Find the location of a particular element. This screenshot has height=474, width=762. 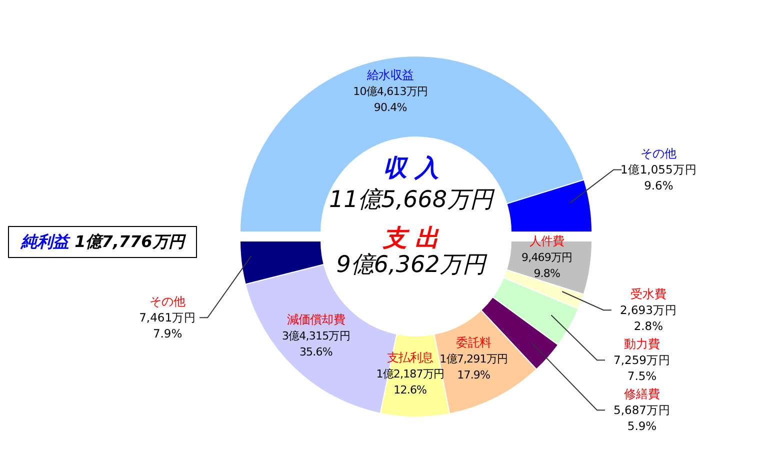

slice-label: 受水費 is located at coordinates (648, 294).